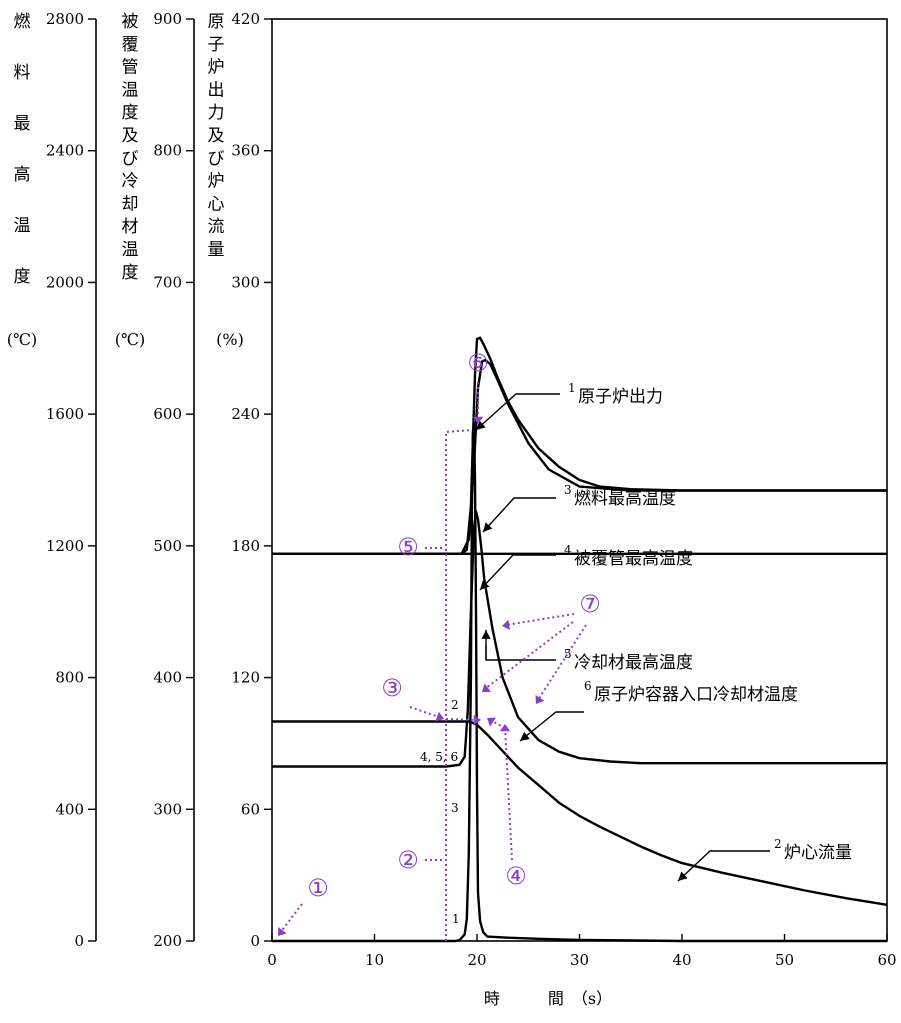  What do you see at coordinates (130, 339) in the screenshot?
I see `clad-temp-axis-unit: (℃)` at bounding box center [130, 339].